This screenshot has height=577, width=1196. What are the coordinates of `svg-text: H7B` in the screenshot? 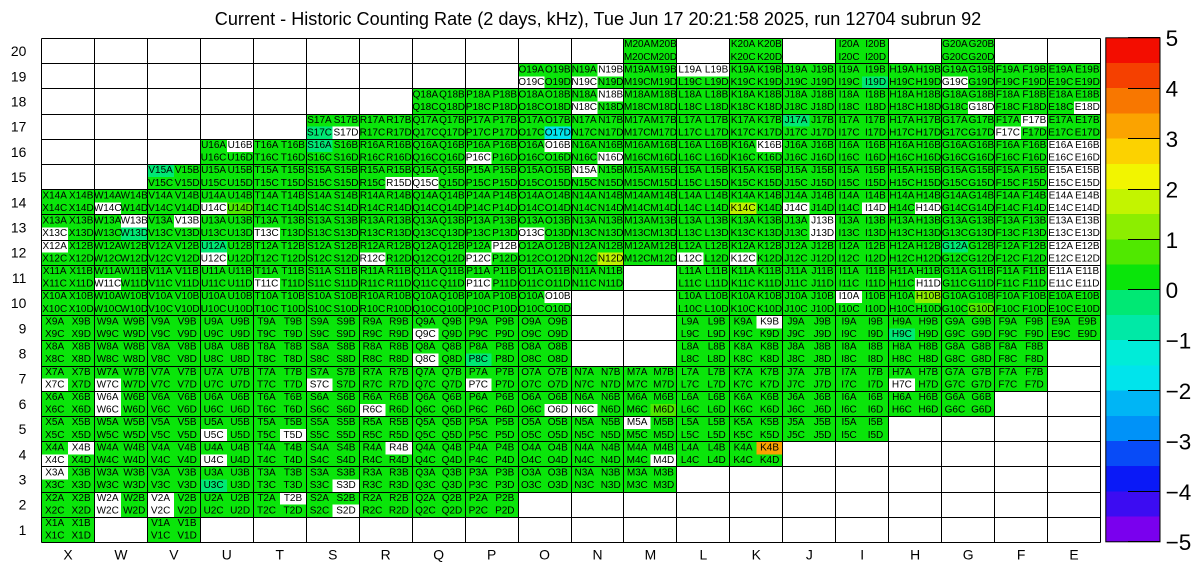 It's located at (929, 372).